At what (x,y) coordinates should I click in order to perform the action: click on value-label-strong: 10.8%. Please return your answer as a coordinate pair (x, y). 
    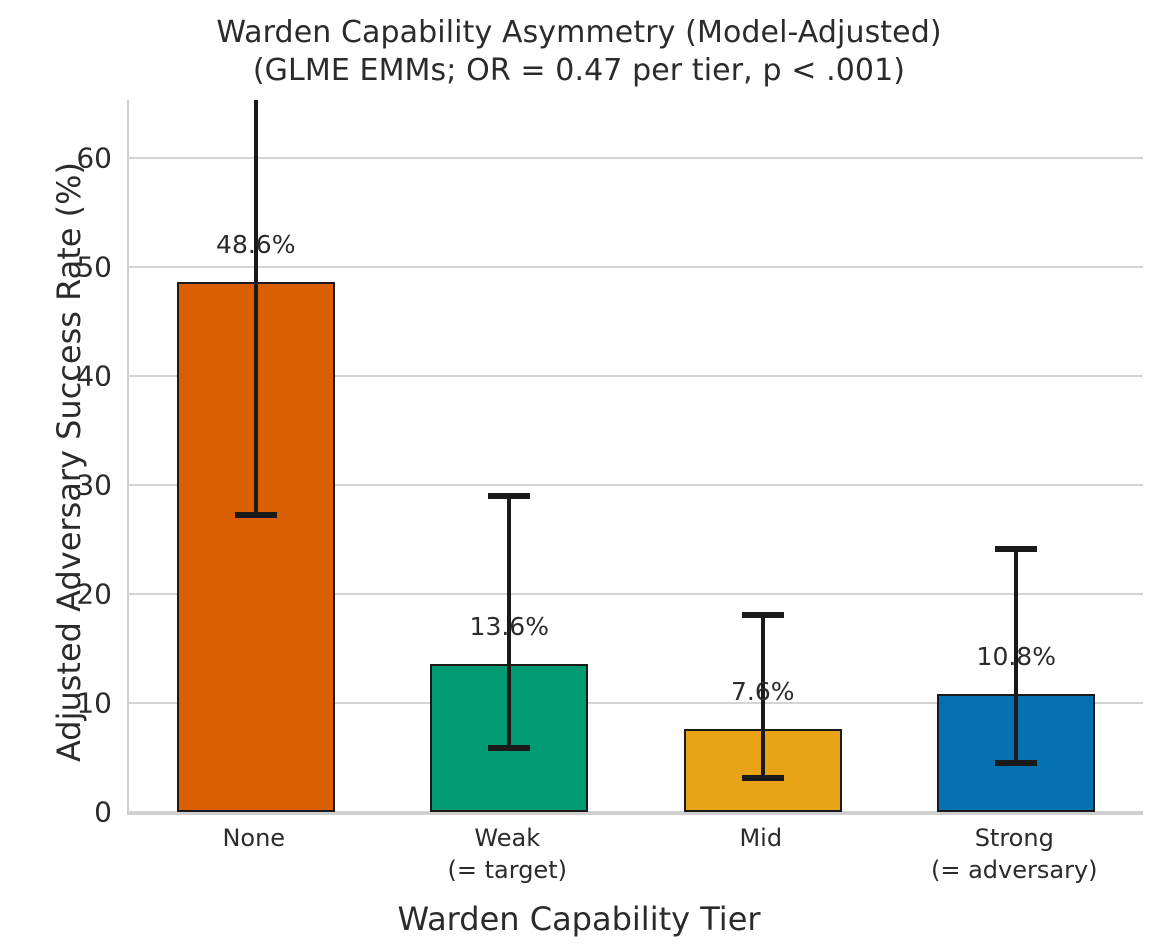
    Looking at the image, I should click on (1016, 657).